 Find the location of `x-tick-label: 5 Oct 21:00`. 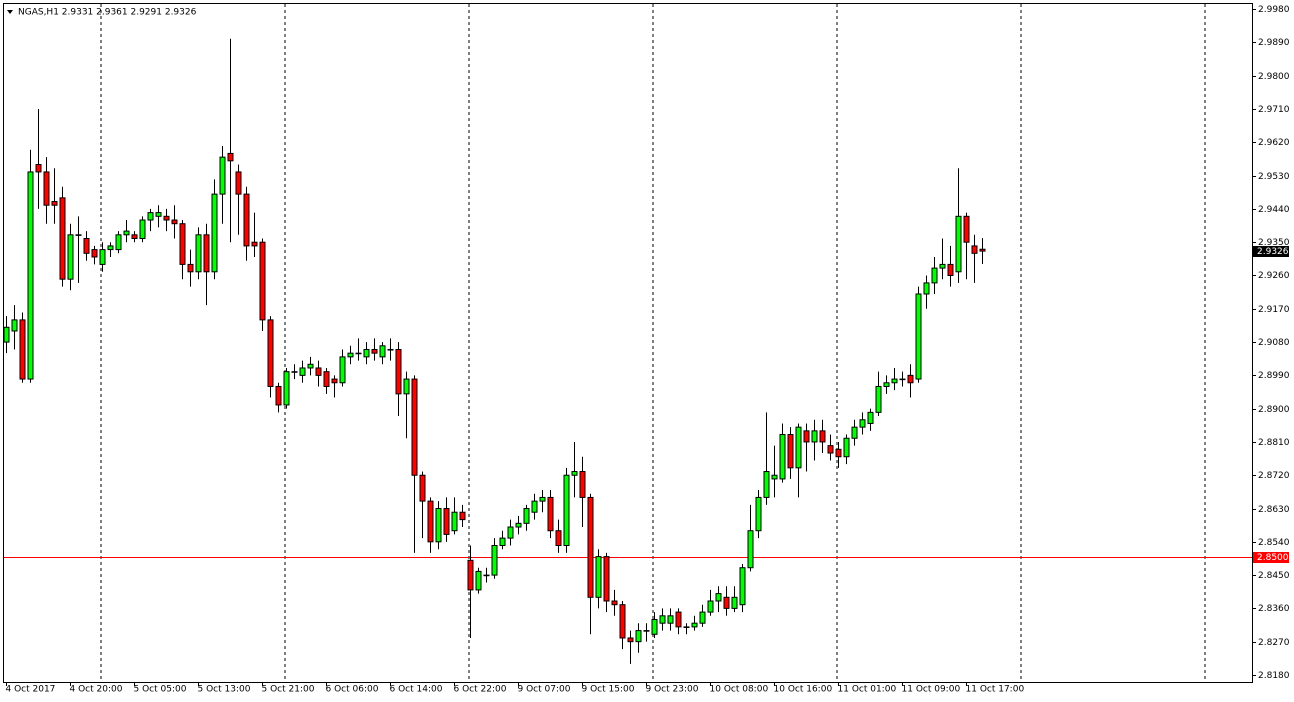

x-tick-label: 5 Oct 21:00 is located at coordinates (288, 690).